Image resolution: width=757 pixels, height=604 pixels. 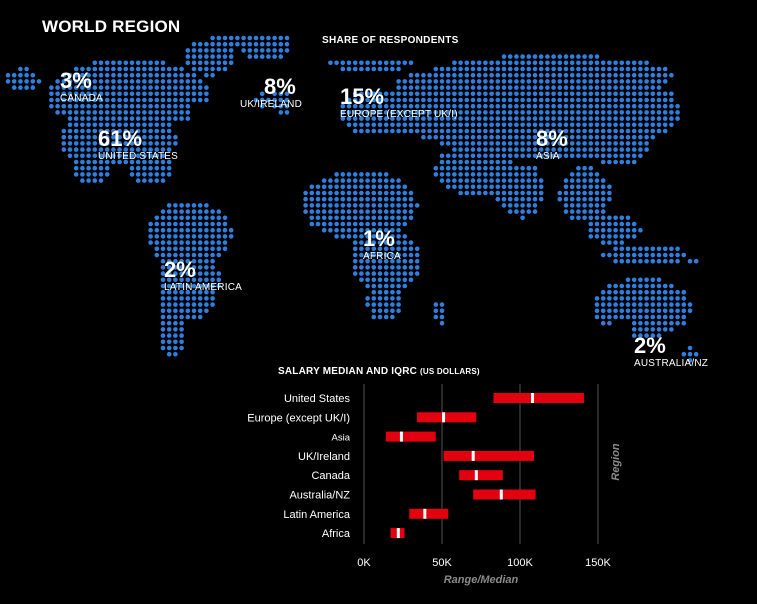 What do you see at coordinates (317, 515) in the screenshot?
I see `category-label: Latin America` at bounding box center [317, 515].